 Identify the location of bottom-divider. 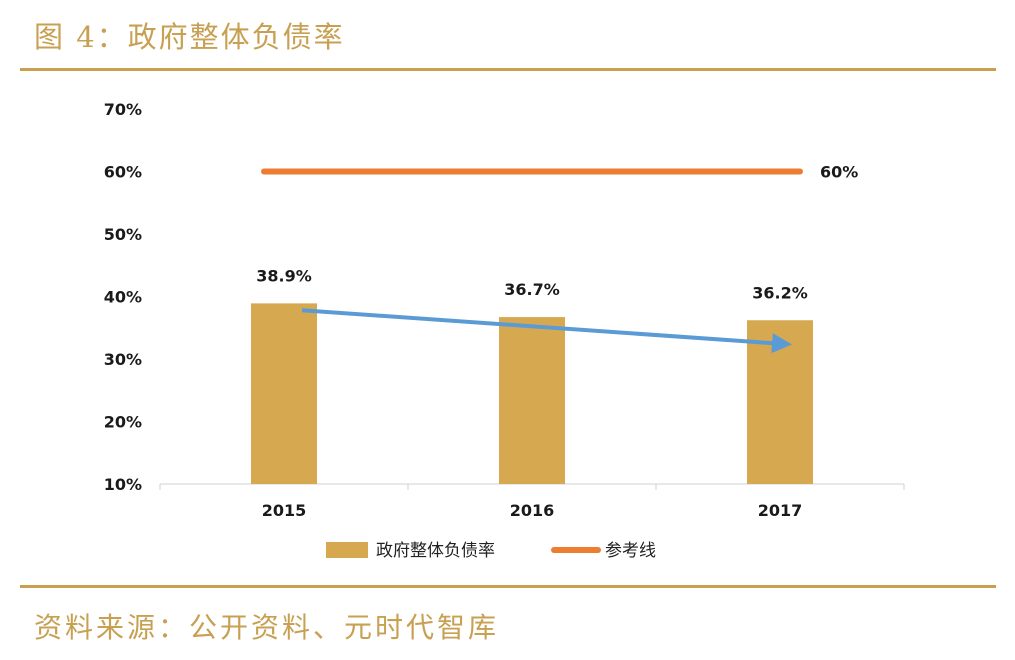
(508, 586).